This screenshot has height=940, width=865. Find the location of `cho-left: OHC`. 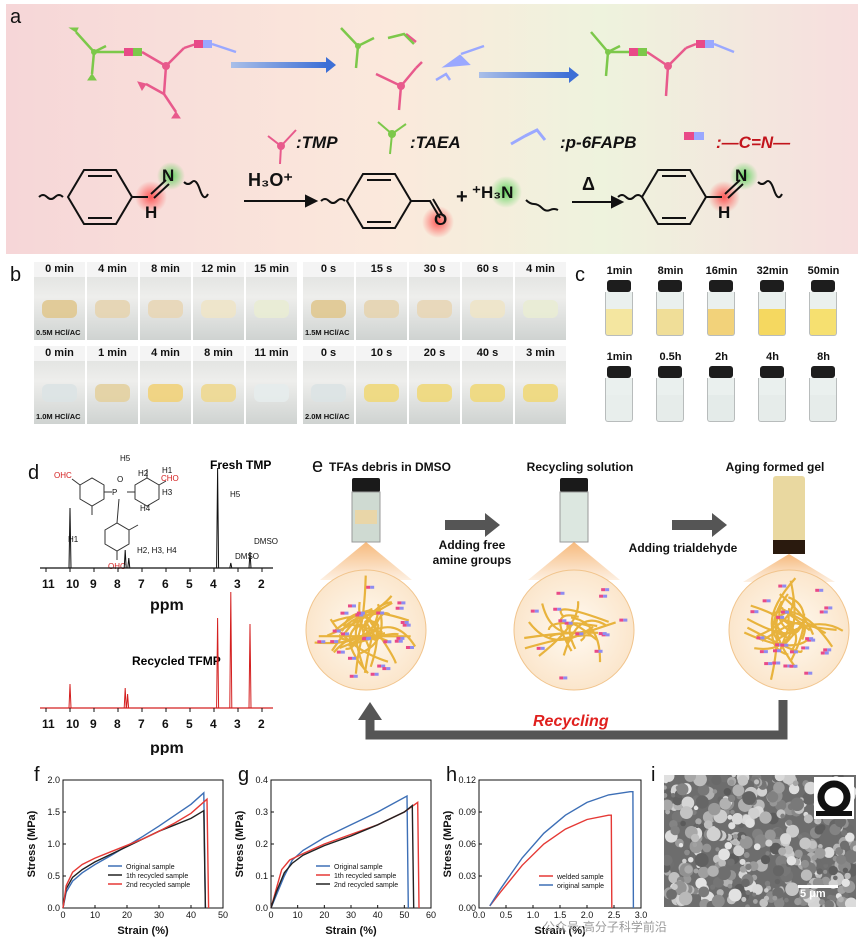

cho-left: OHC is located at coordinates (63, 475).